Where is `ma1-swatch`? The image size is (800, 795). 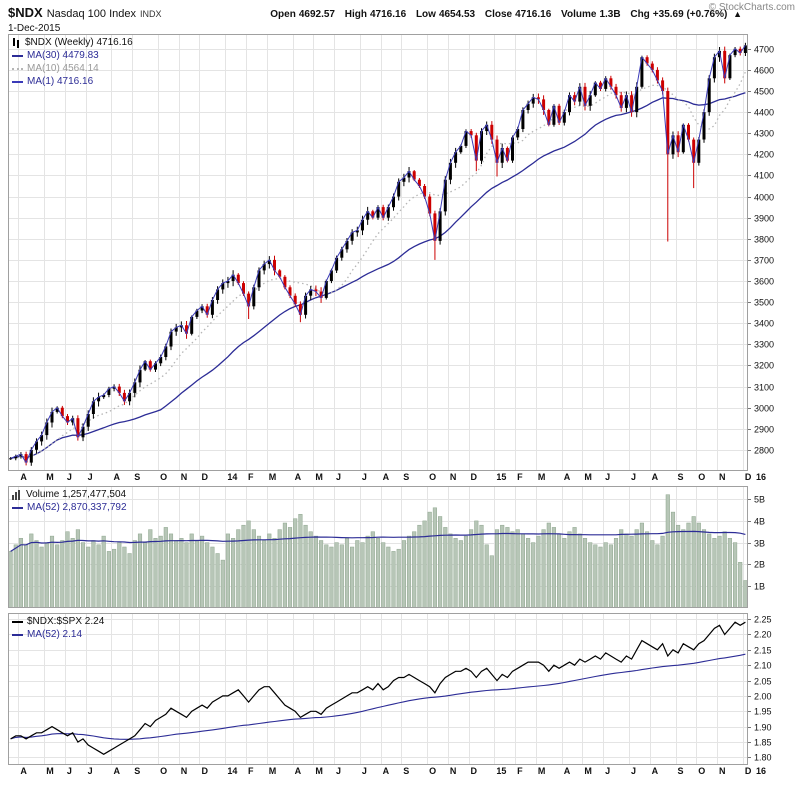 ma1-swatch is located at coordinates (17, 81).